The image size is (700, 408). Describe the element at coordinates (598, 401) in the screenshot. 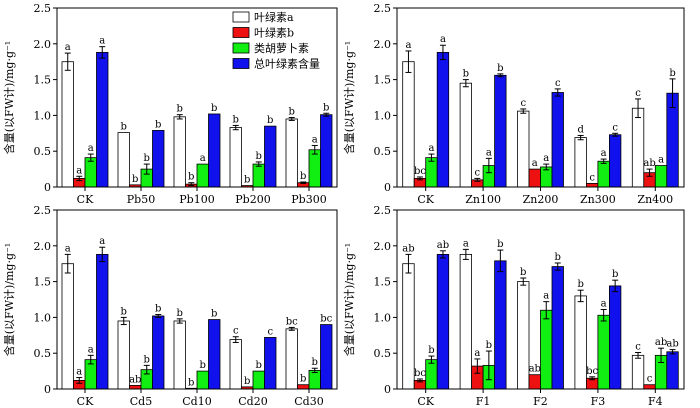

I see `x-tick-label: F3` at that location.